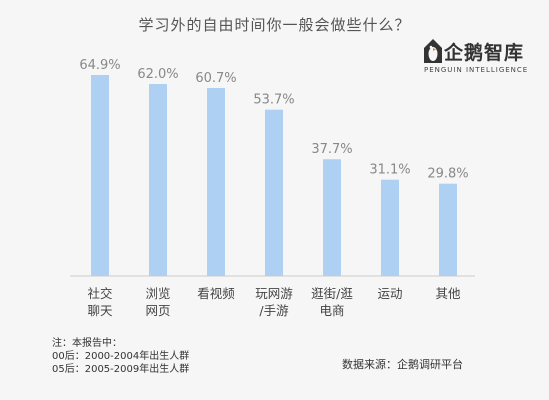  Describe the element at coordinates (215, 78) in the screenshot. I see `bar-value-label: 60.7%` at that location.